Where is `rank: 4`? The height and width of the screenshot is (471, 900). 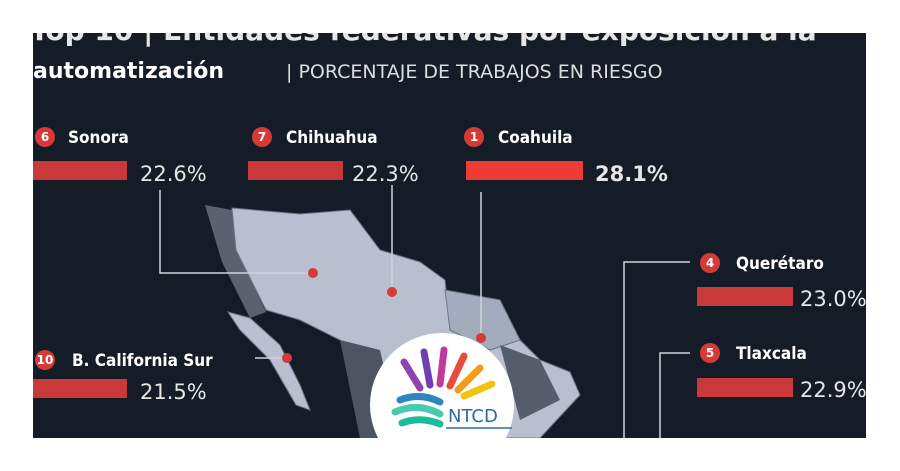 rank: 4 is located at coordinates (710, 263).